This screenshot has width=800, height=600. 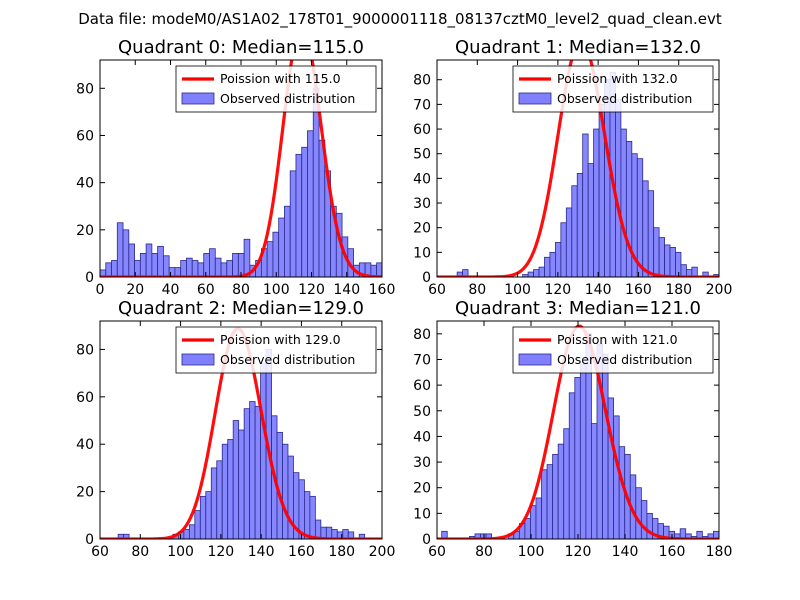 I want to click on x-tick-label: 40, so click(x=171, y=290).